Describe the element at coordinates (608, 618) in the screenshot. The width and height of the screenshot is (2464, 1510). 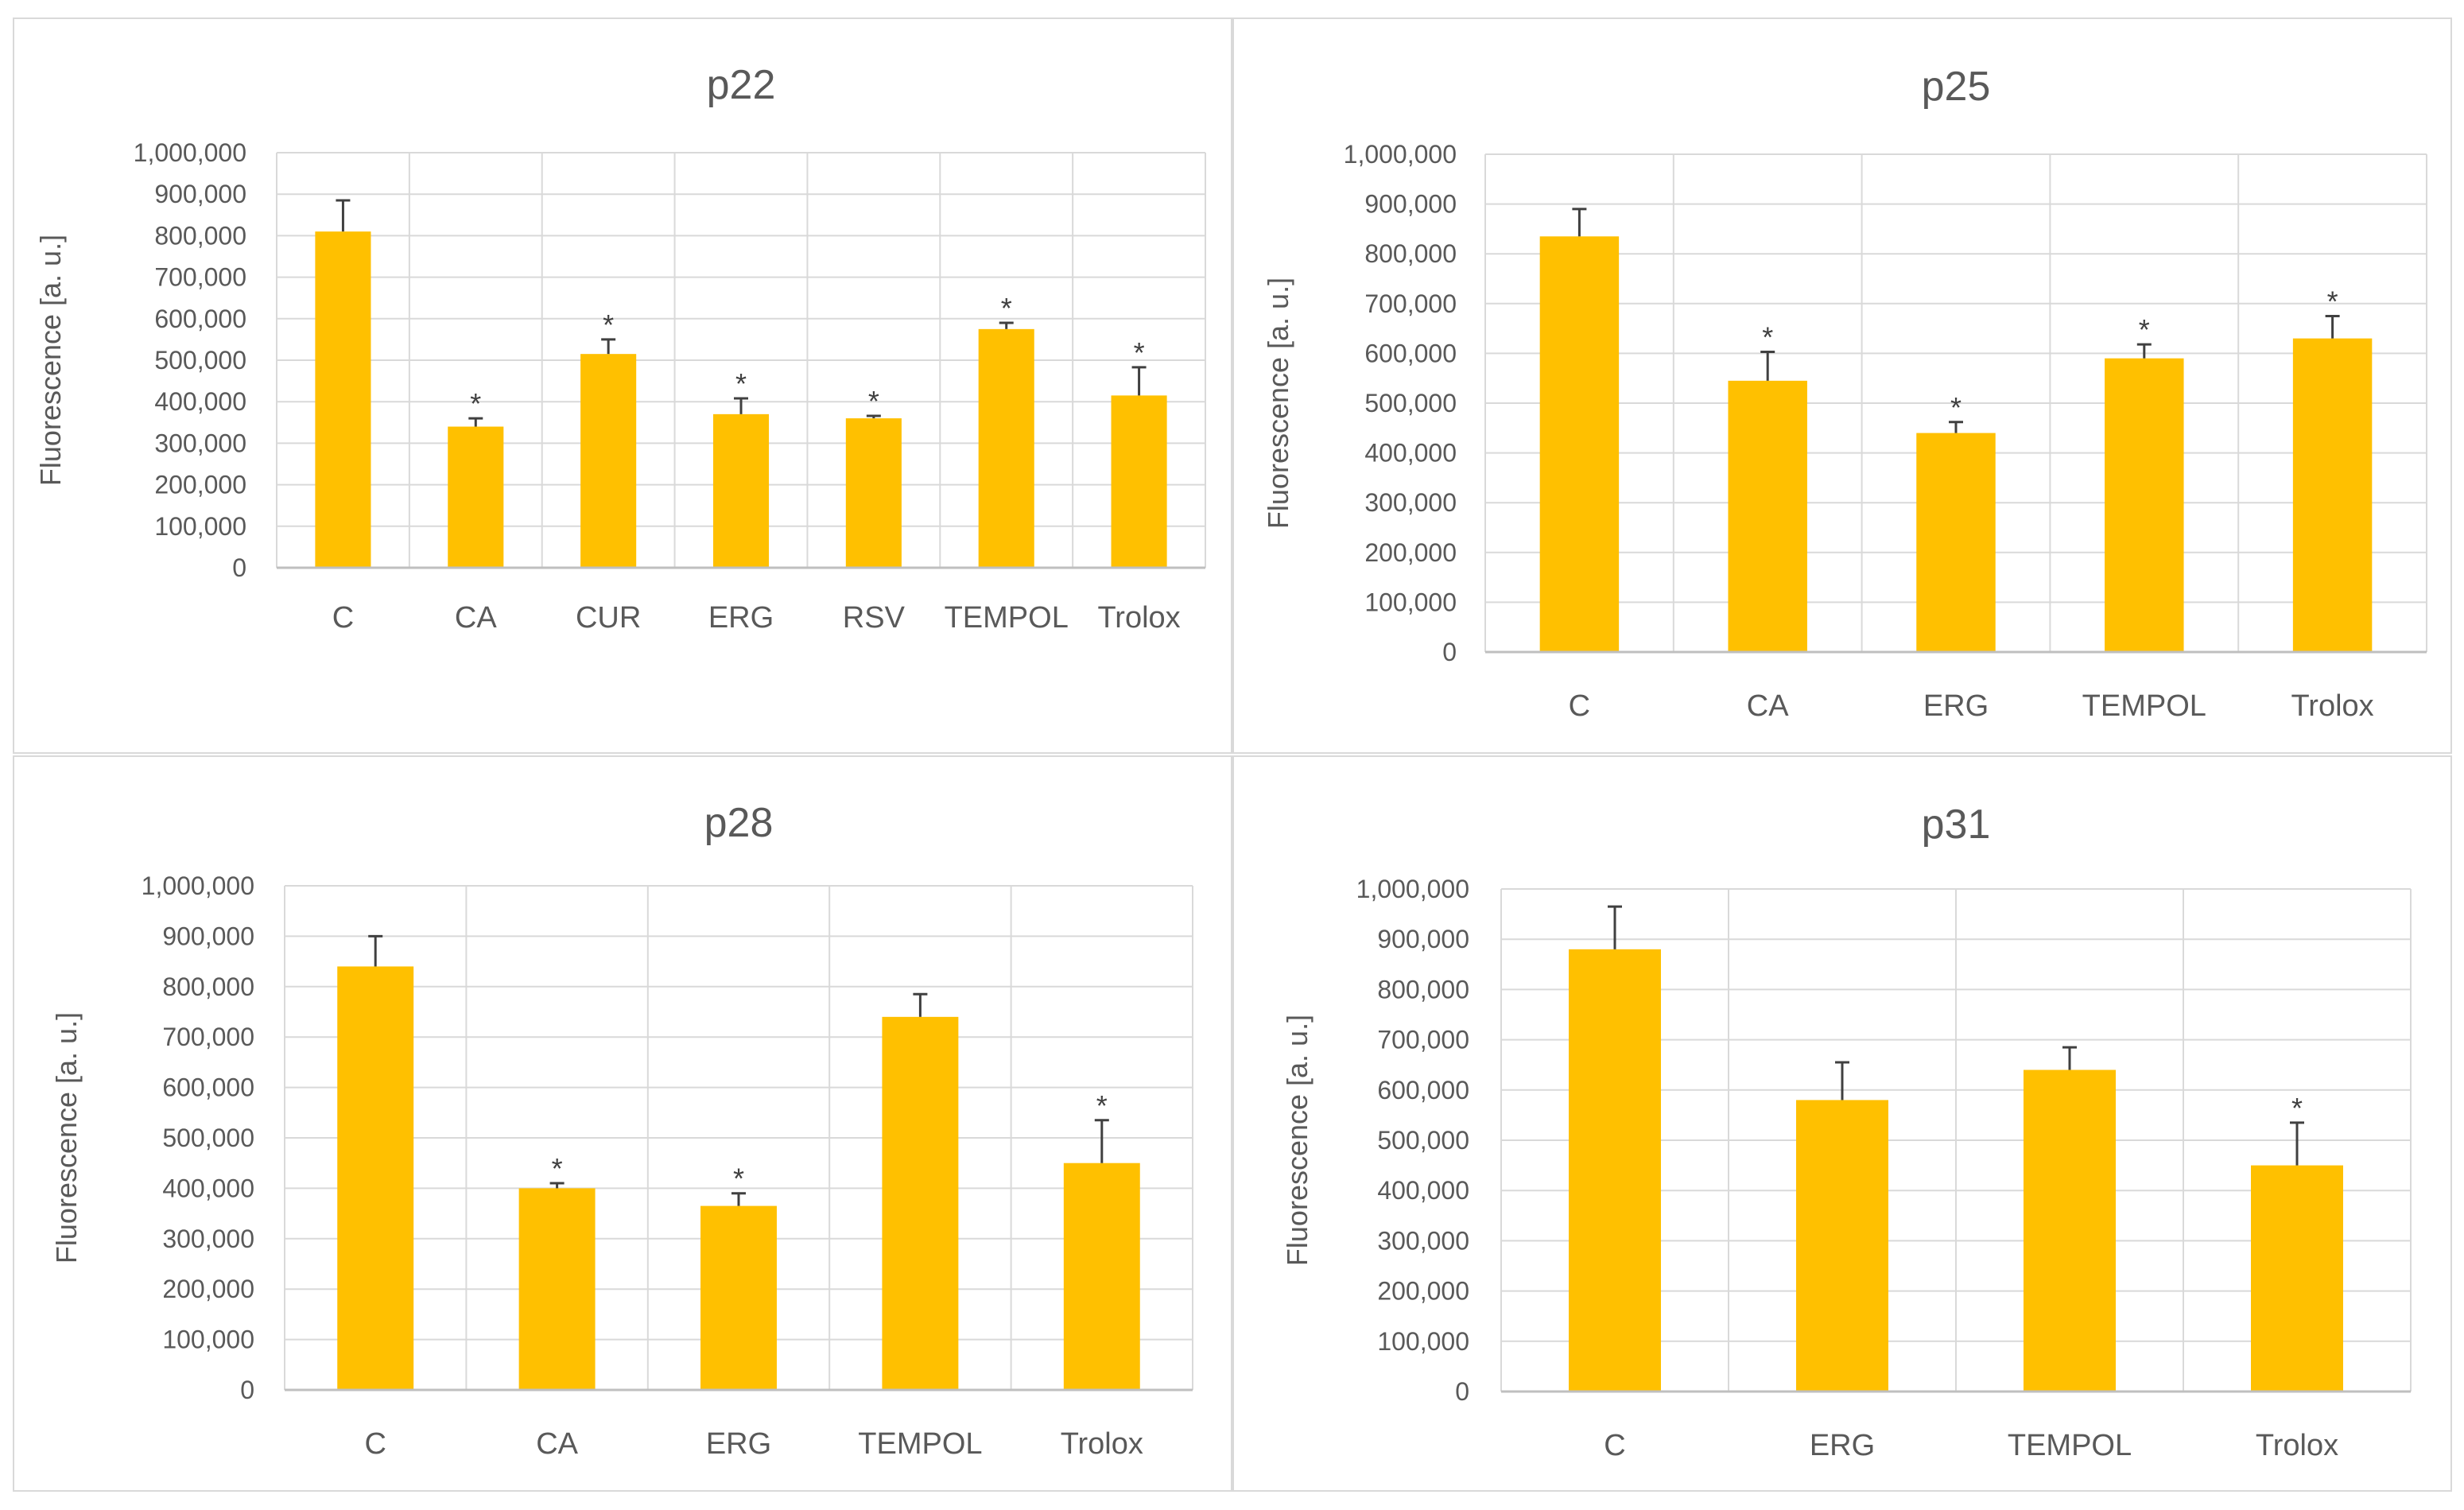
I see `x-tick-label: CUR` at that location.